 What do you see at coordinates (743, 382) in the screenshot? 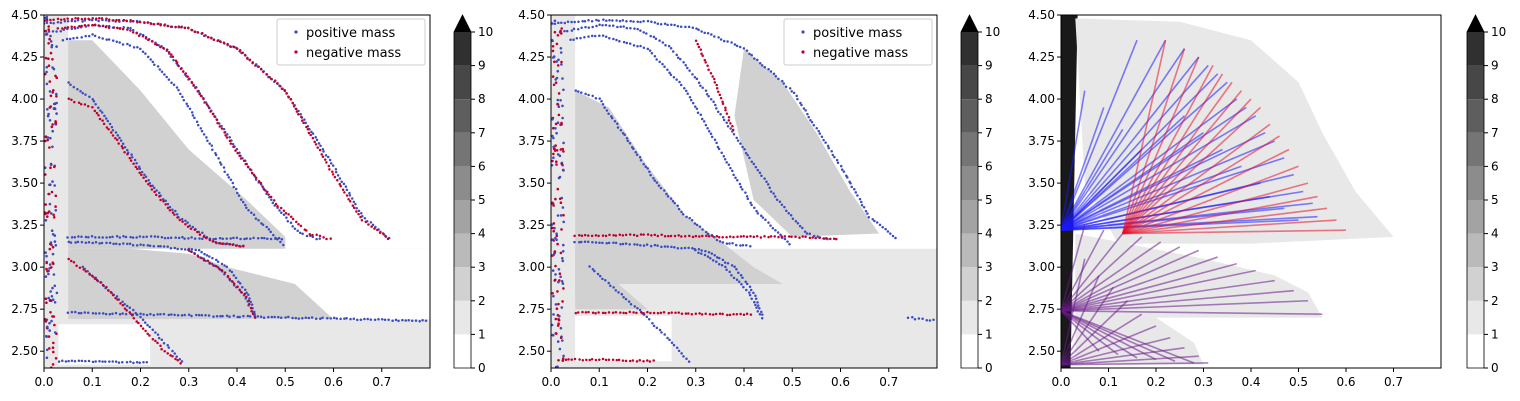
I see `x-tick-label: 0.4` at bounding box center [743, 382].